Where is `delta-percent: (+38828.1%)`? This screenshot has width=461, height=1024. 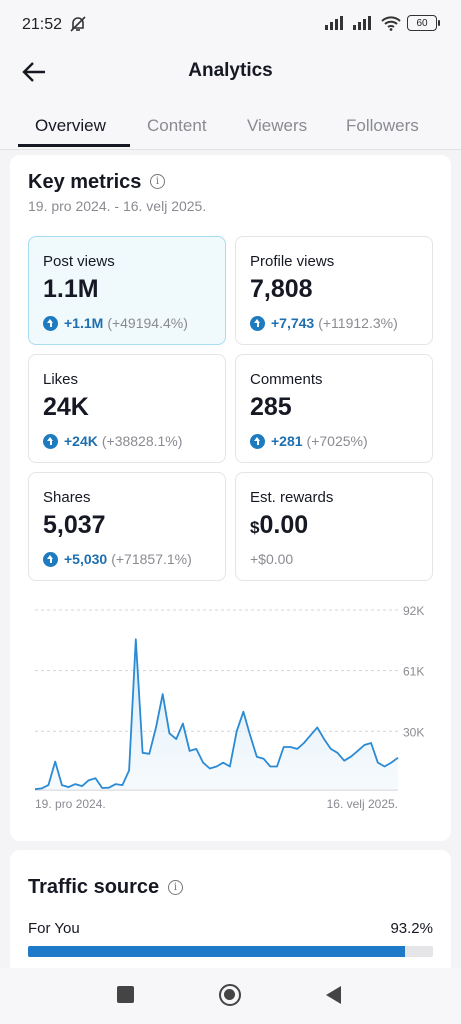 delta-percent: (+38828.1%) is located at coordinates (142, 441).